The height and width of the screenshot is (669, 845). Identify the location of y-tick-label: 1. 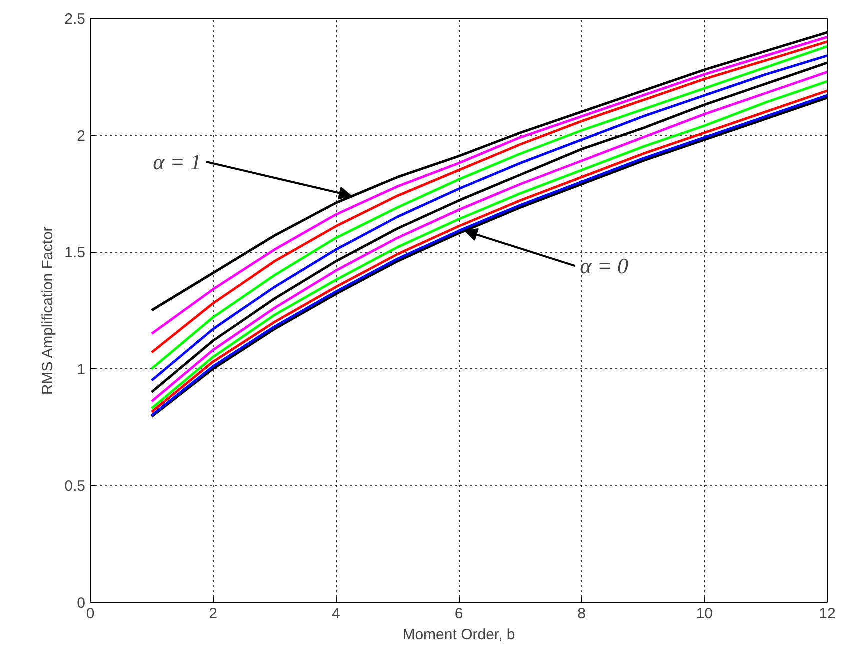
(81, 369).